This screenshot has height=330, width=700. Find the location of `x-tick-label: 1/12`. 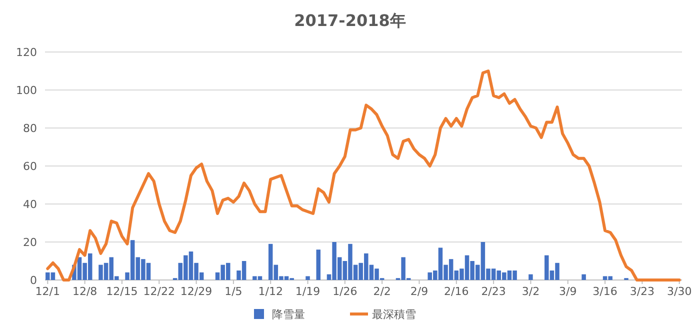

x-tick-label: 1/12 is located at coordinates (270, 291).